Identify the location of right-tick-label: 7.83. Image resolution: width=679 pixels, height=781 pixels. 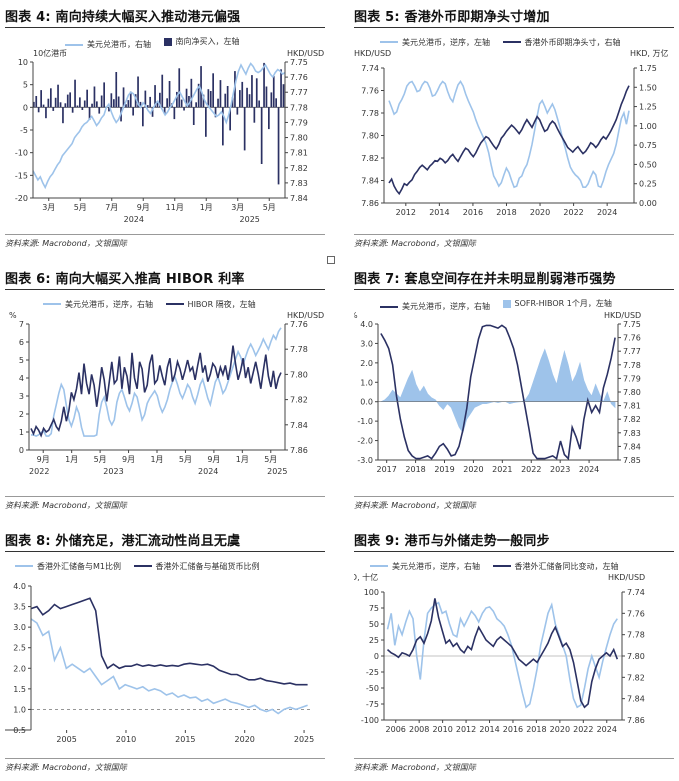
(299, 183).